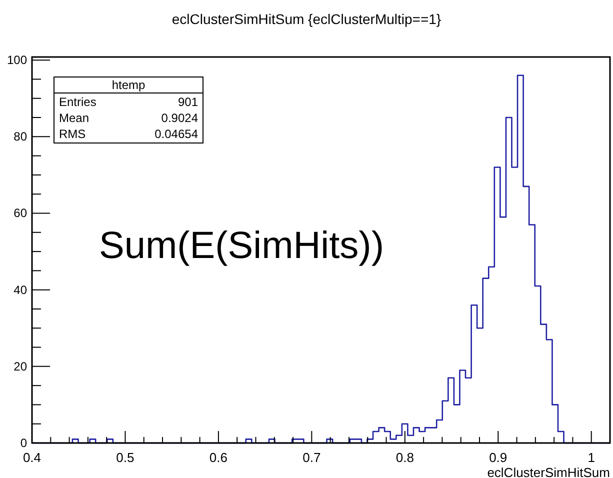  Describe the element at coordinates (591, 457) in the screenshot. I see `x-tick-label: 1` at that location.